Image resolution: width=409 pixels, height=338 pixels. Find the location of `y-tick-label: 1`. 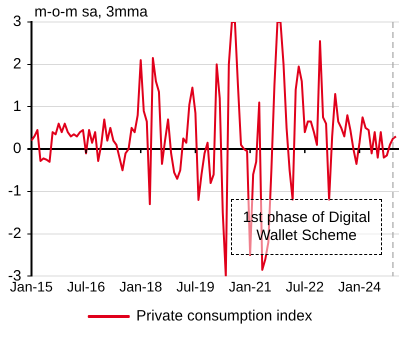

y-tick-label: 1 is located at coordinates (17, 106).